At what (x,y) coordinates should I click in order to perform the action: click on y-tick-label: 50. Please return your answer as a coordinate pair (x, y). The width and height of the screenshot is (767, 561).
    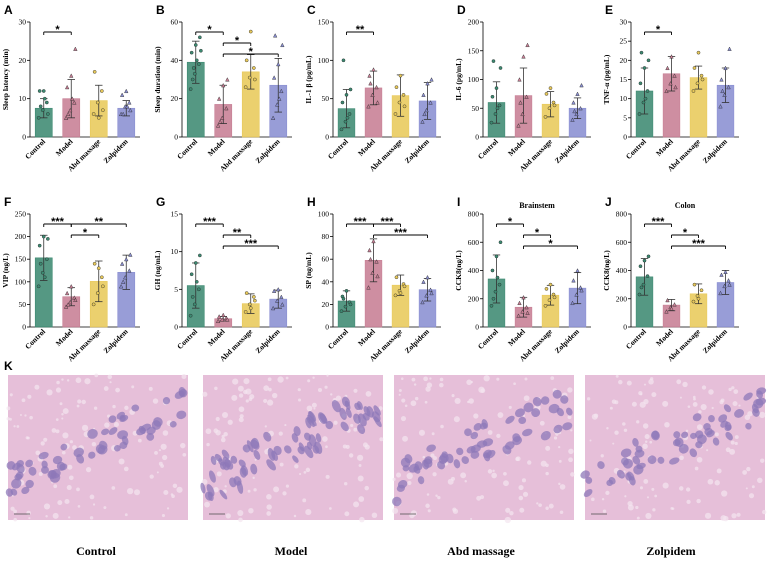
    Looking at the image, I should click on (476, 108).